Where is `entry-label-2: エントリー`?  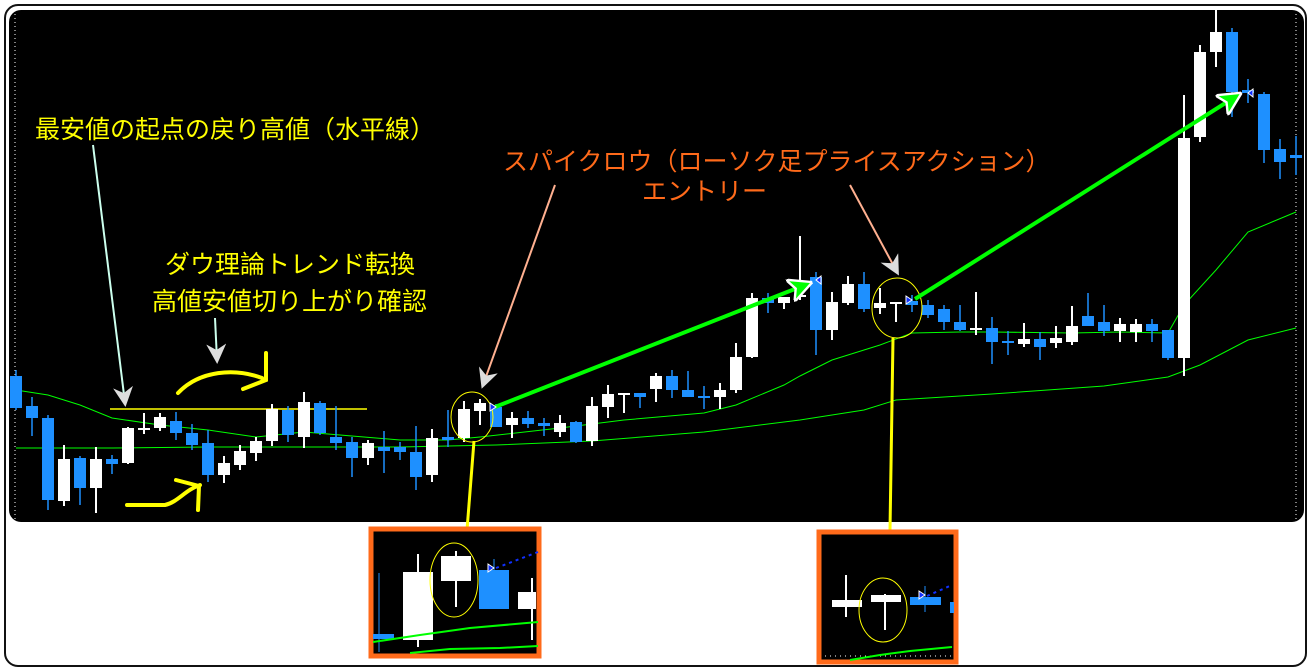
entry-label-2: エントリー is located at coordinates (704, 191).